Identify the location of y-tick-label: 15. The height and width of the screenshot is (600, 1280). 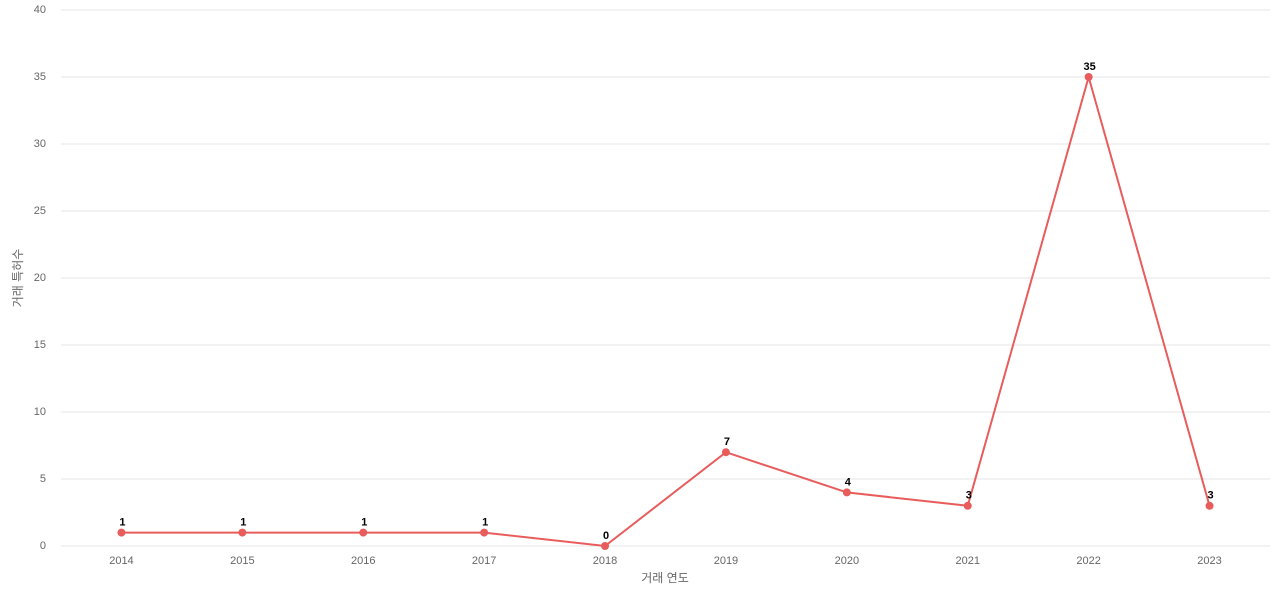
(40, 345).